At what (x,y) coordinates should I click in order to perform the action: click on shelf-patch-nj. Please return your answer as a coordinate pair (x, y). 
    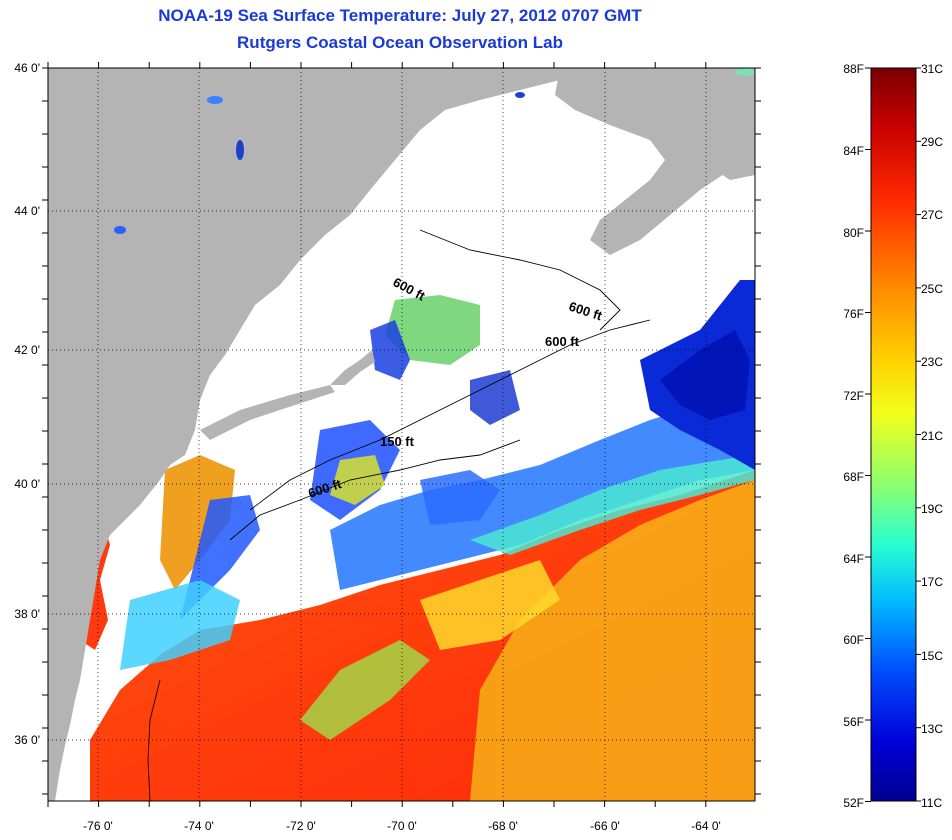
    Looking at the image, I should click on (197, 522).